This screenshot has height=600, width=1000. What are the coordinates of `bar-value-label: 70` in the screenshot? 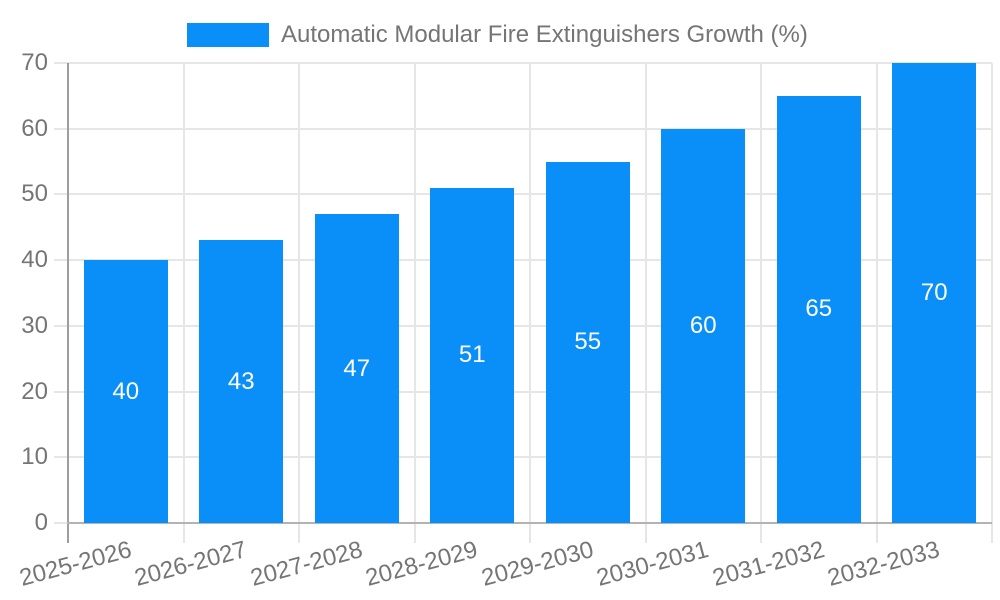 It's located at (934, 292).